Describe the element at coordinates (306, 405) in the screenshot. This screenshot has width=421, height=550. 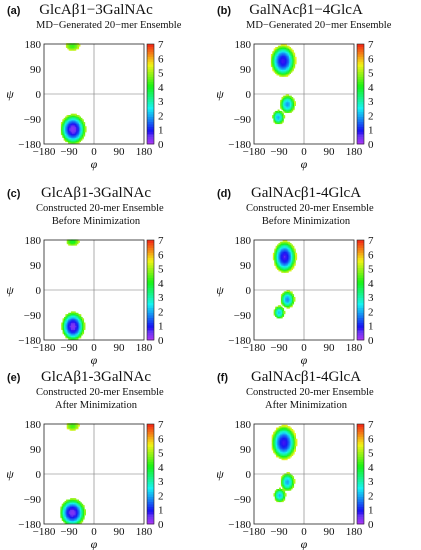
I see `panel-subtitle: After Minimization` at that location.